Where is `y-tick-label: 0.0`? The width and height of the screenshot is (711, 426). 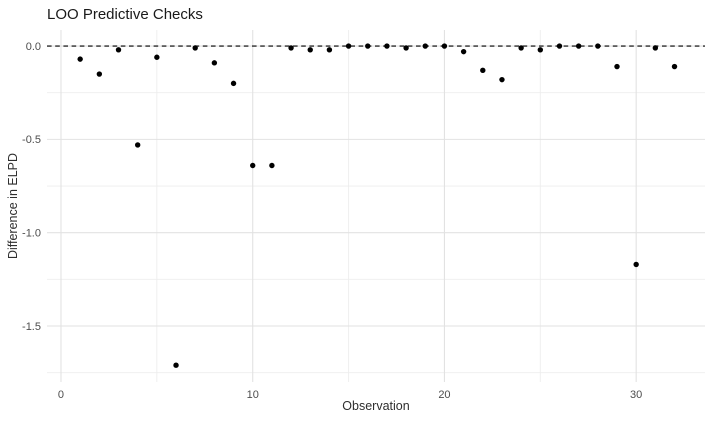
y-tick-label: 0.0 is located at coordinates (33, 47).